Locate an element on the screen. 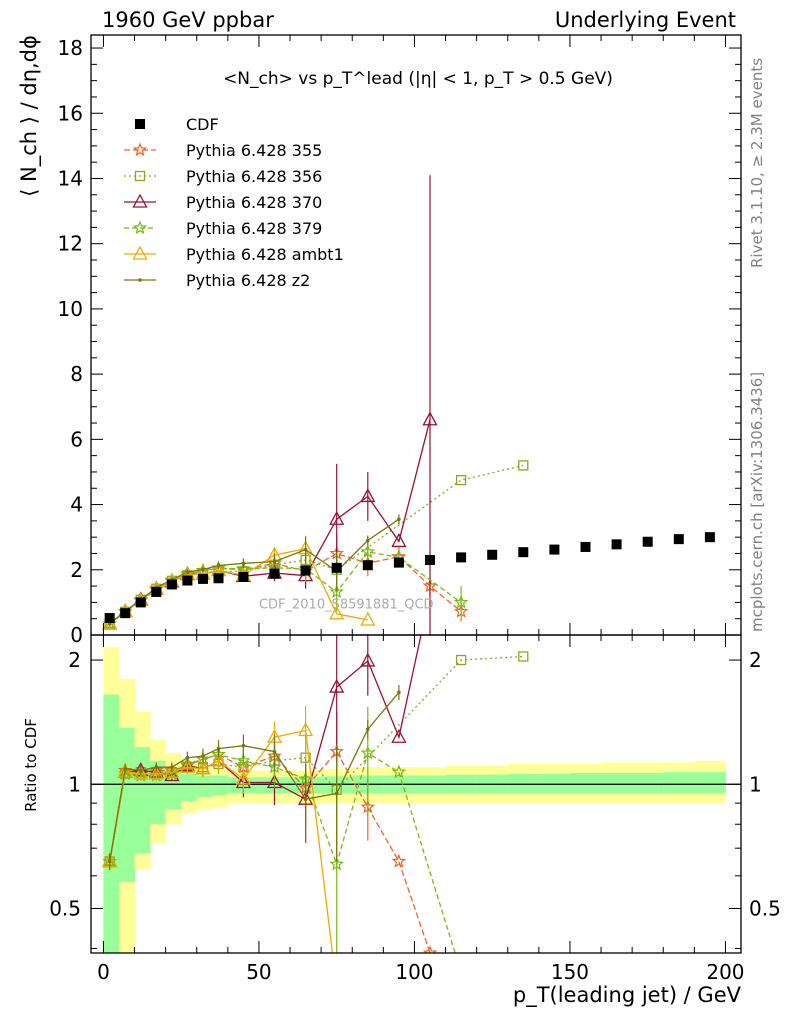  header-left: 1960 GeV ppbar is located at coordinates (188, 20).